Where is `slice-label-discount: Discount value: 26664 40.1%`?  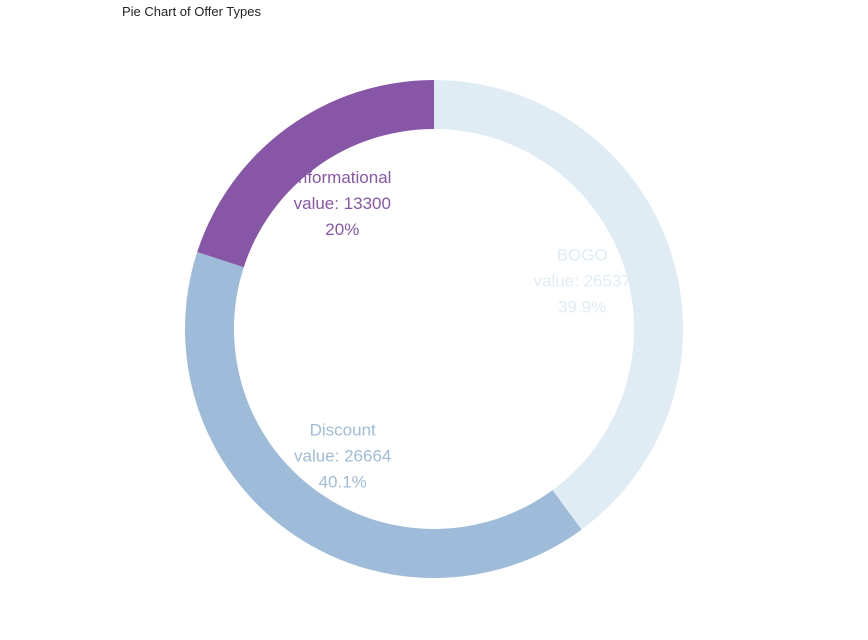
slice-label-discount: Discount value: 26664 40.1% is located at coordinates (342, 456).